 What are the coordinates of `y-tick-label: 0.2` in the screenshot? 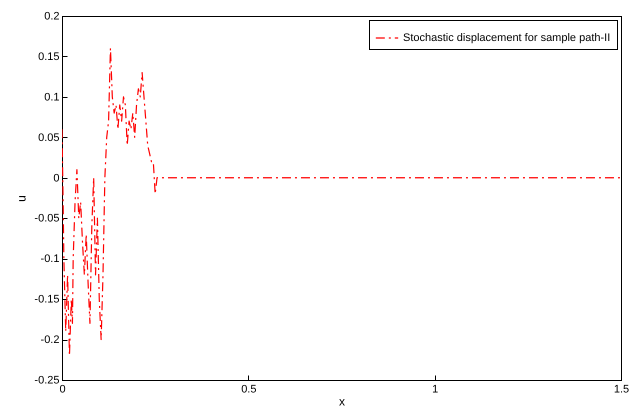 It's located at (52, 16).